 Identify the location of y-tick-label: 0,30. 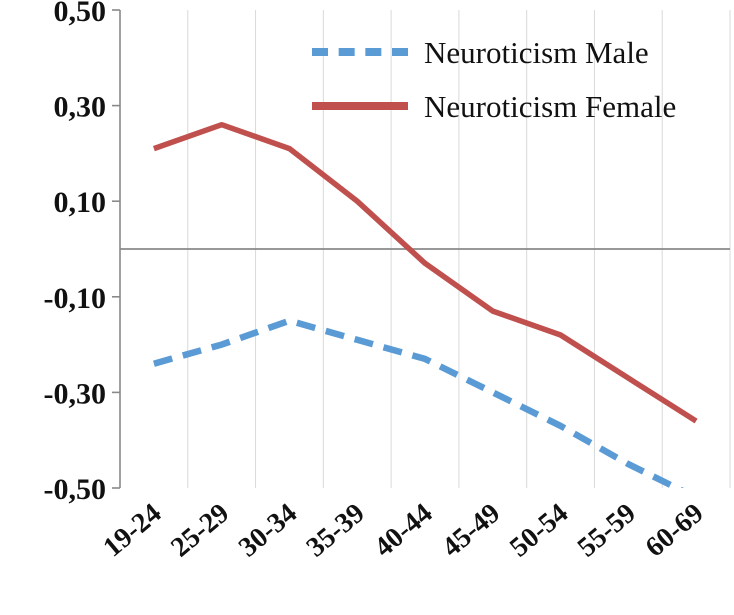
(80, 107).